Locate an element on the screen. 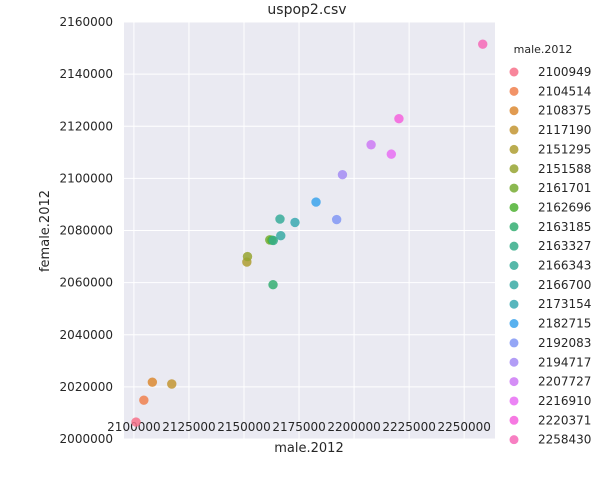  legend-item: 2173154 is located at coordinates (550, 304).